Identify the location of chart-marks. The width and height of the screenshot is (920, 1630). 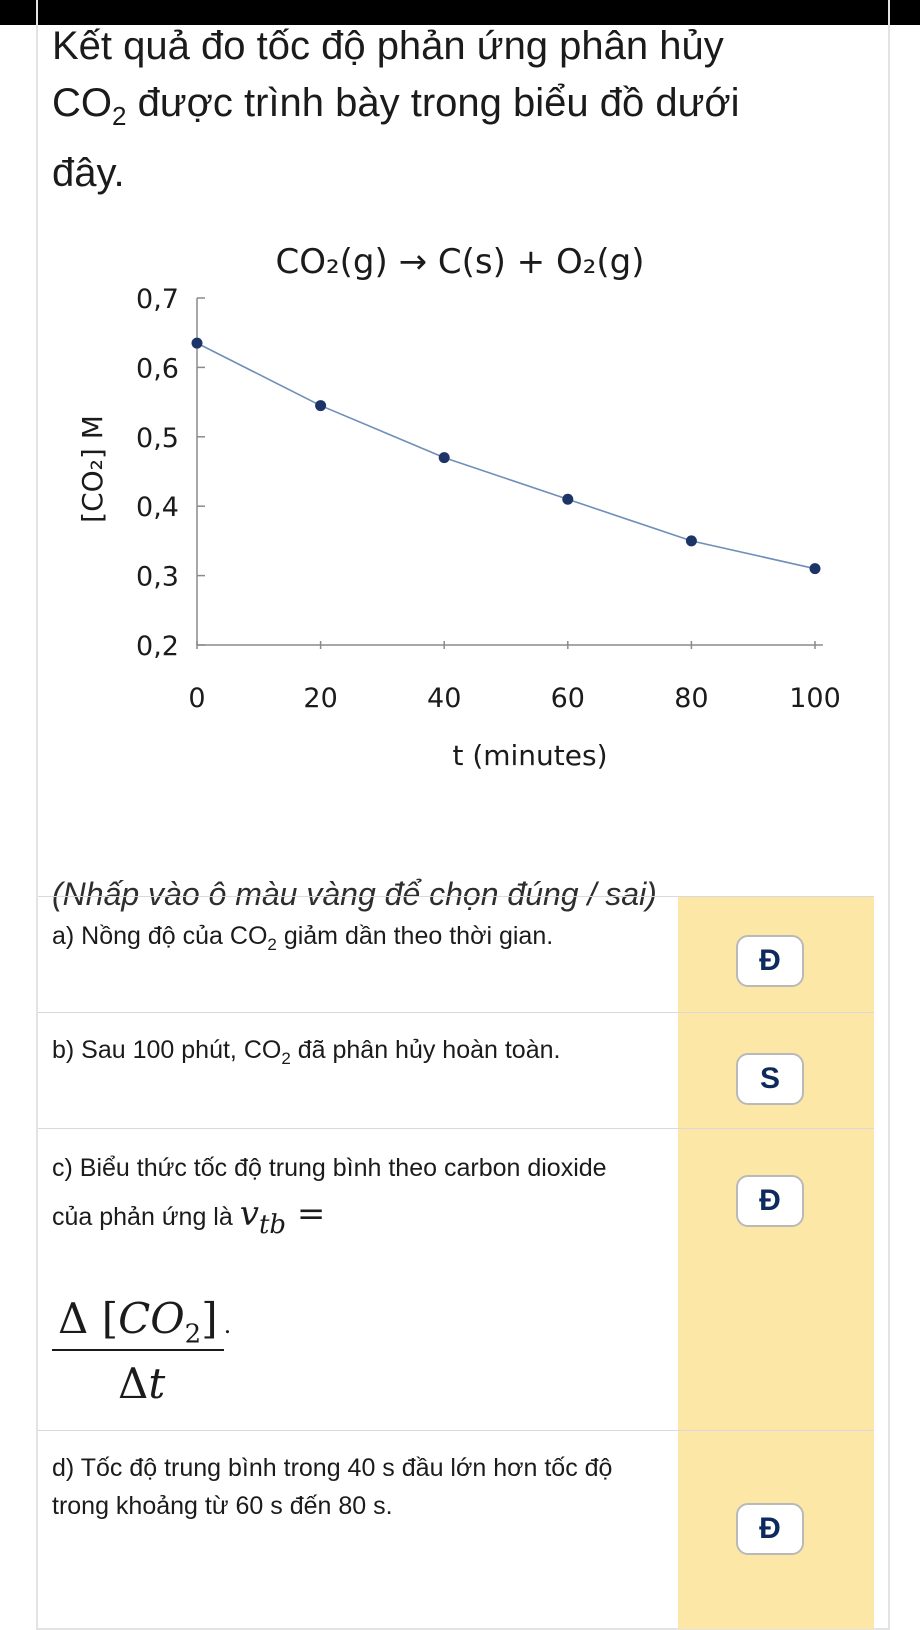
(506, 456).